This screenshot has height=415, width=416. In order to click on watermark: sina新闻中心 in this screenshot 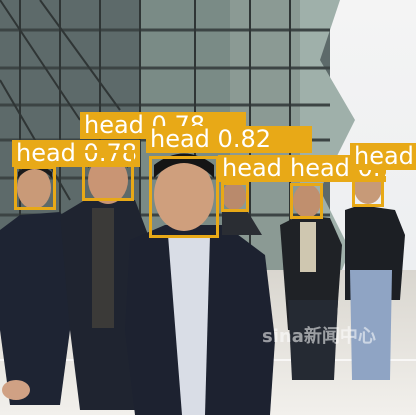, I will do `click(319, 336)`.